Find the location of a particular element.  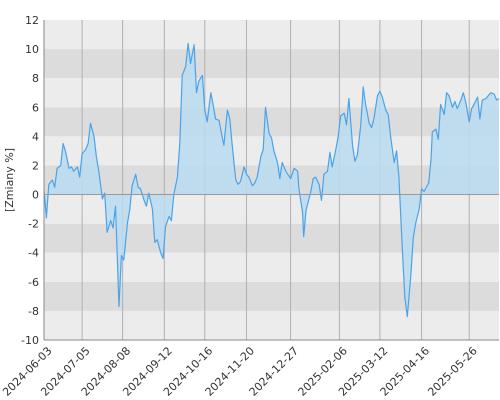

y-tick-label: 2 is located at coordinates (35, 165).